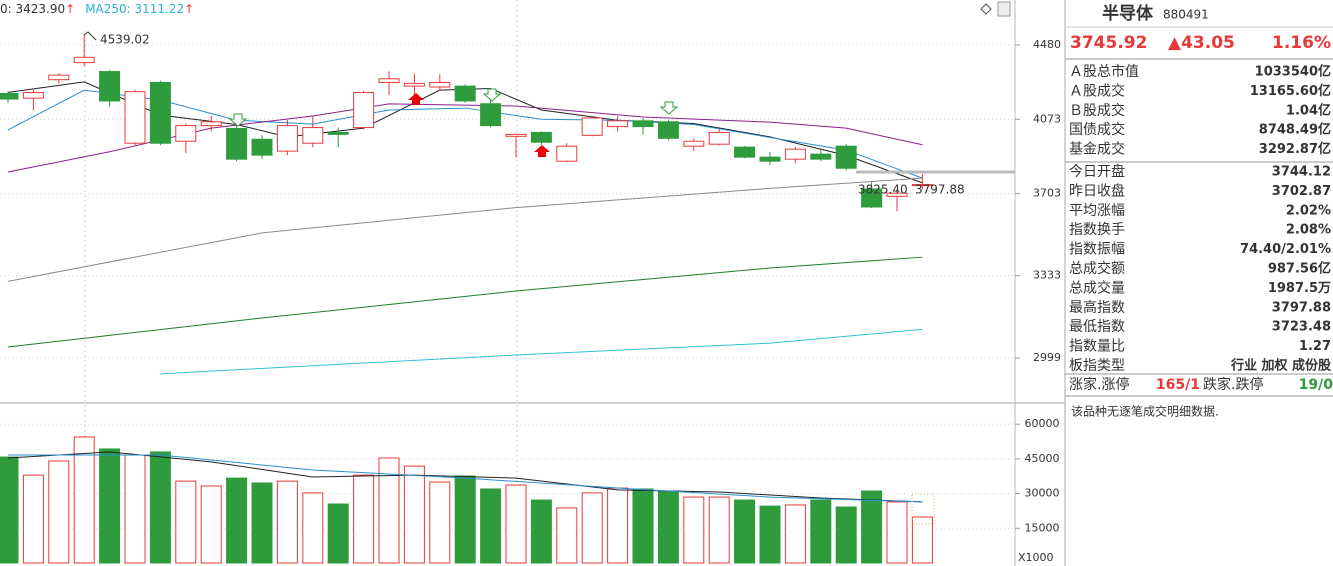 This screenshot has height=566, width=1333. I want to click on annotation: 4539.02, so click(125, 40).